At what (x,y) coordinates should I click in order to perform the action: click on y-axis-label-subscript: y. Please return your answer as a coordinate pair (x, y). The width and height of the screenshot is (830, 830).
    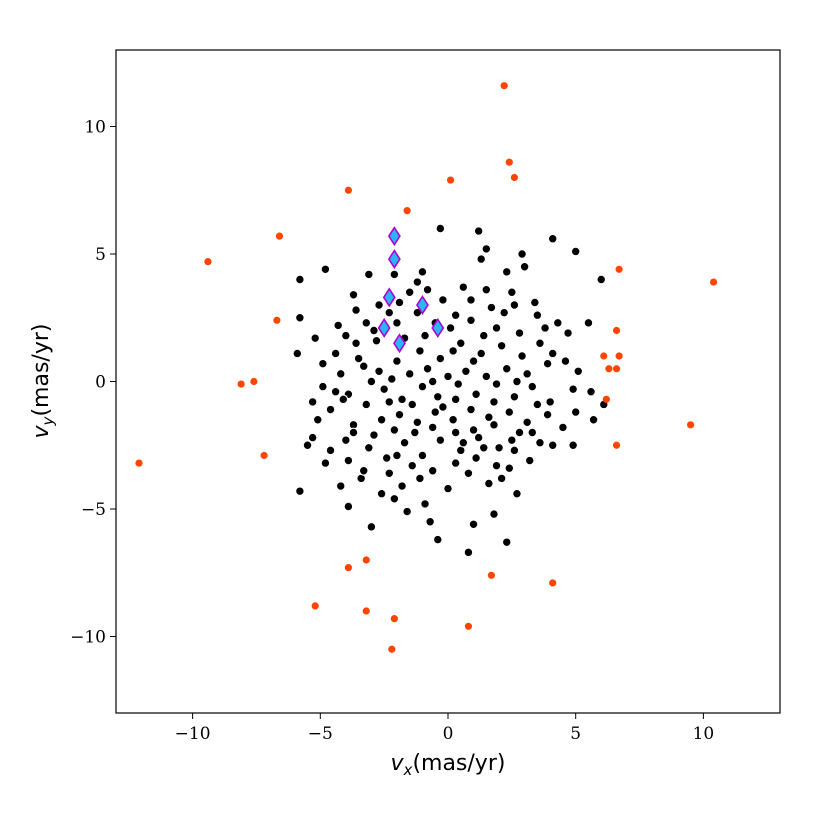
    Looking at the image, I should click on (48, 420).